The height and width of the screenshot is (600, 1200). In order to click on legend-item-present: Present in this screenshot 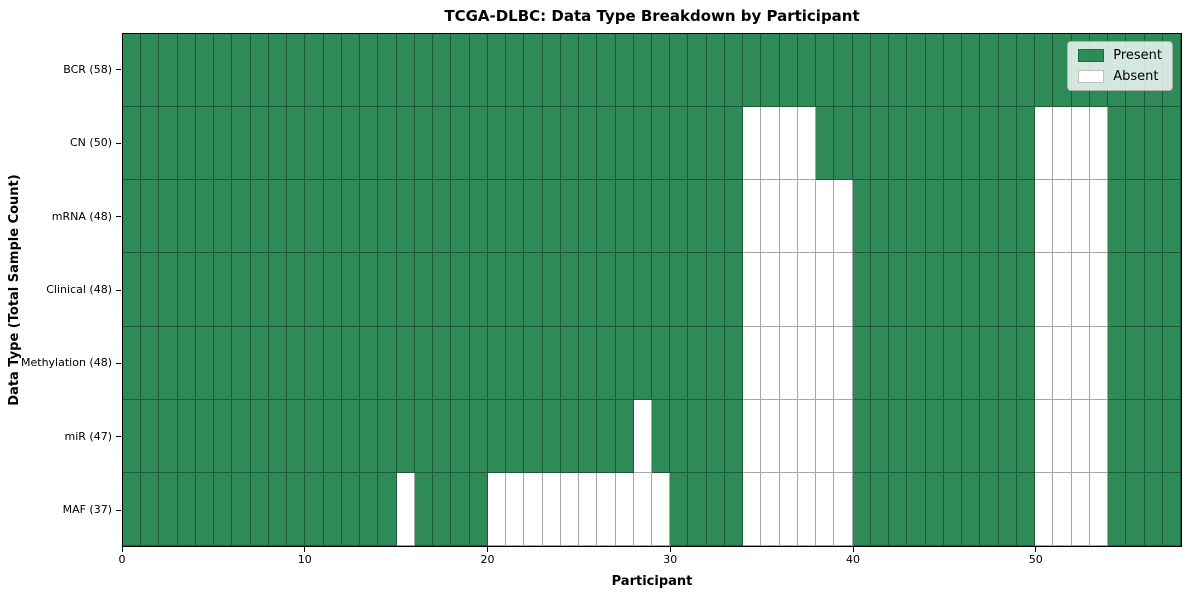, I will do `click(1120, 55)`.